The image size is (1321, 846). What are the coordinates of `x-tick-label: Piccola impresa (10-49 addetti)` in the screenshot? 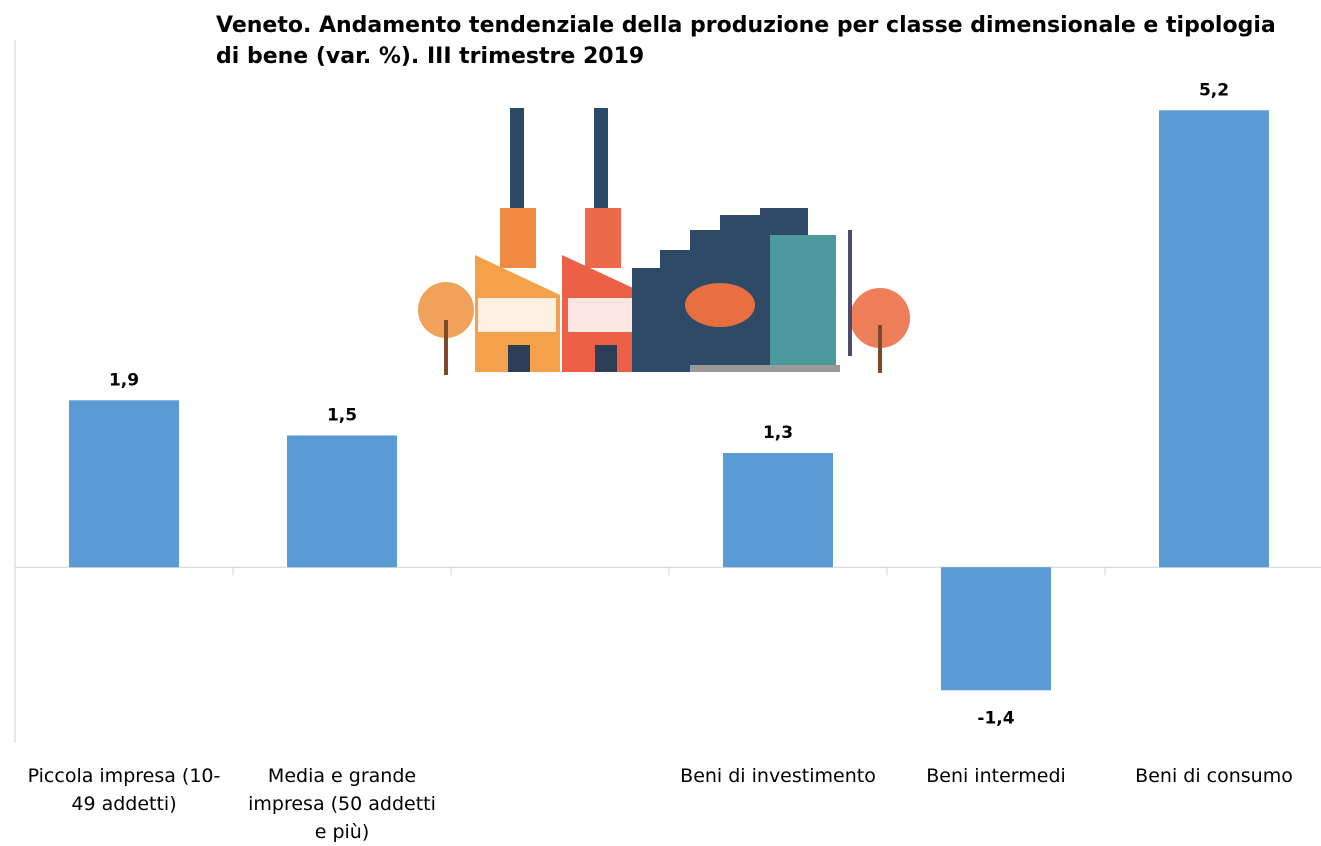 It's located at (124, 790).